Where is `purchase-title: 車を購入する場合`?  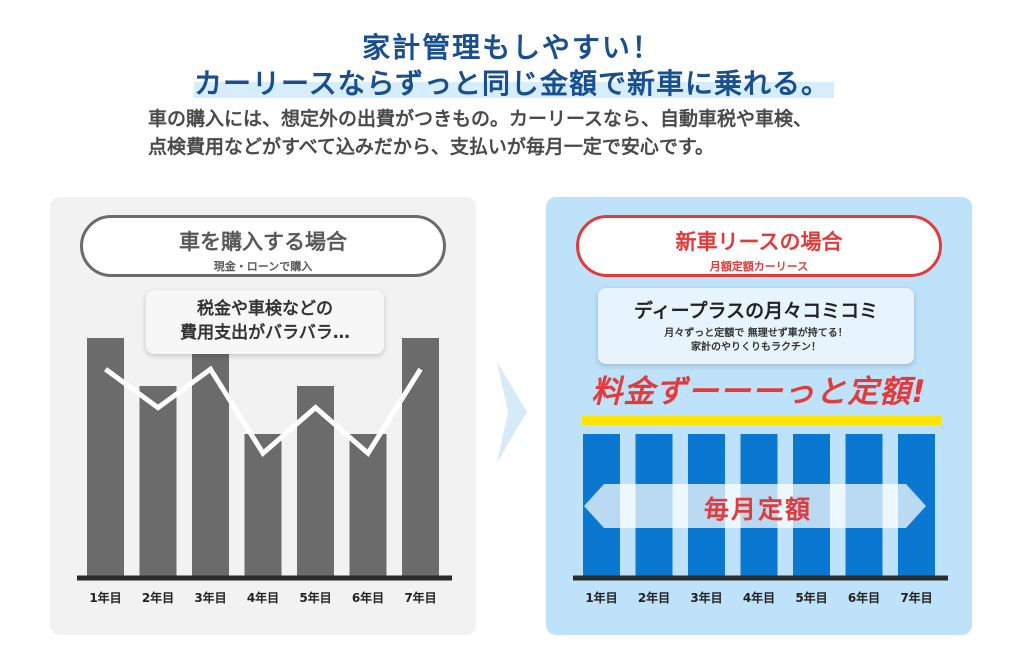
purchase-title: 車を購入する場合 is located at coordinates (263, 242).